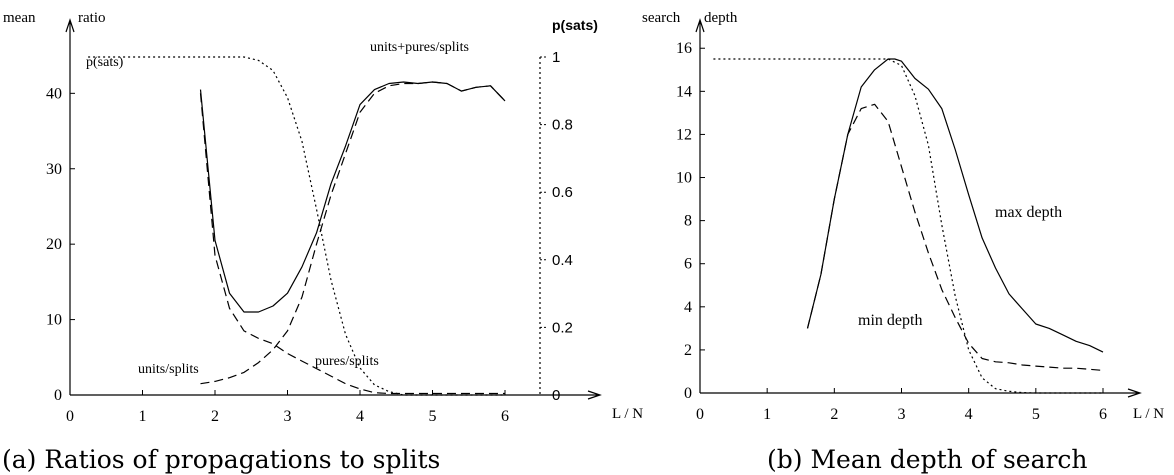 The width and height of the screenshot is (1174, 475). What do you see at coordinates (688, 393) in the screenshot?
I see `b-ytick-label: 0` at bounding box center [688, 393].